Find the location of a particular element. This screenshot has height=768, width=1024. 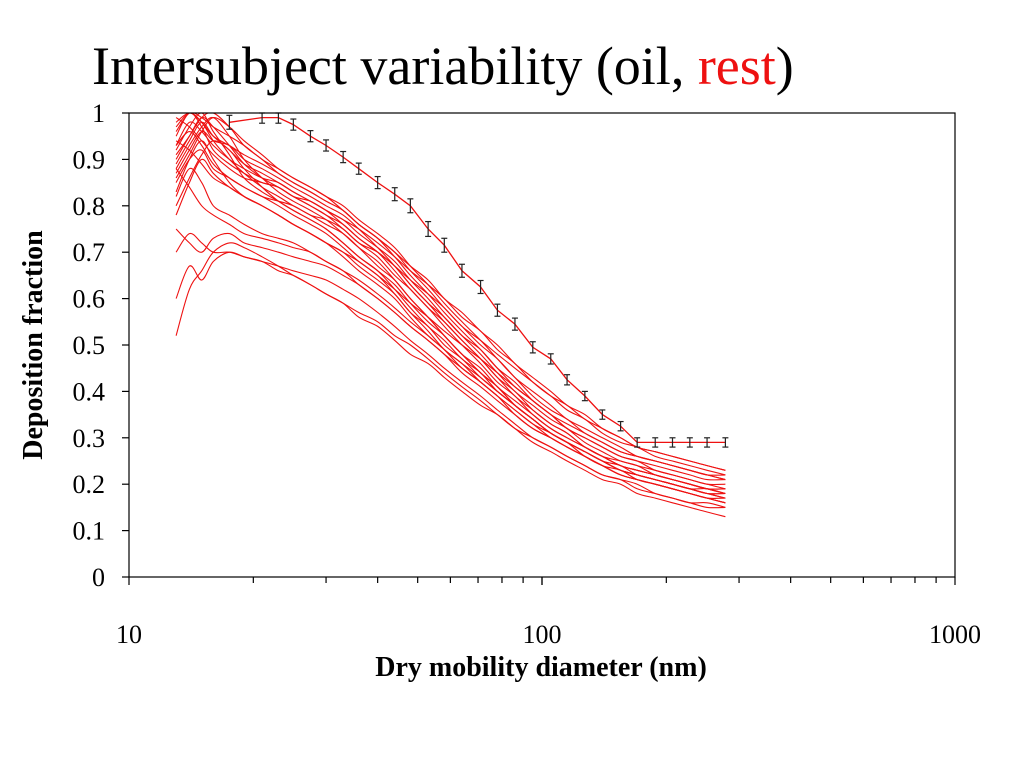

y-tick-label: 0 is located at coordinates (98, 577).